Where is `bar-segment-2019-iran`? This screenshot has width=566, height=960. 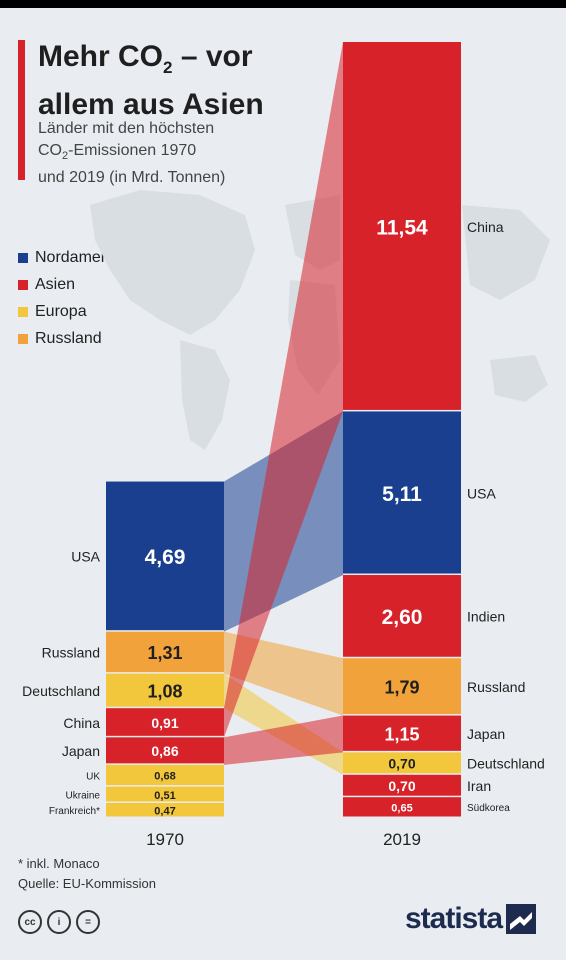
bar-segment-2019-iran is located at coordinates (402, 785).